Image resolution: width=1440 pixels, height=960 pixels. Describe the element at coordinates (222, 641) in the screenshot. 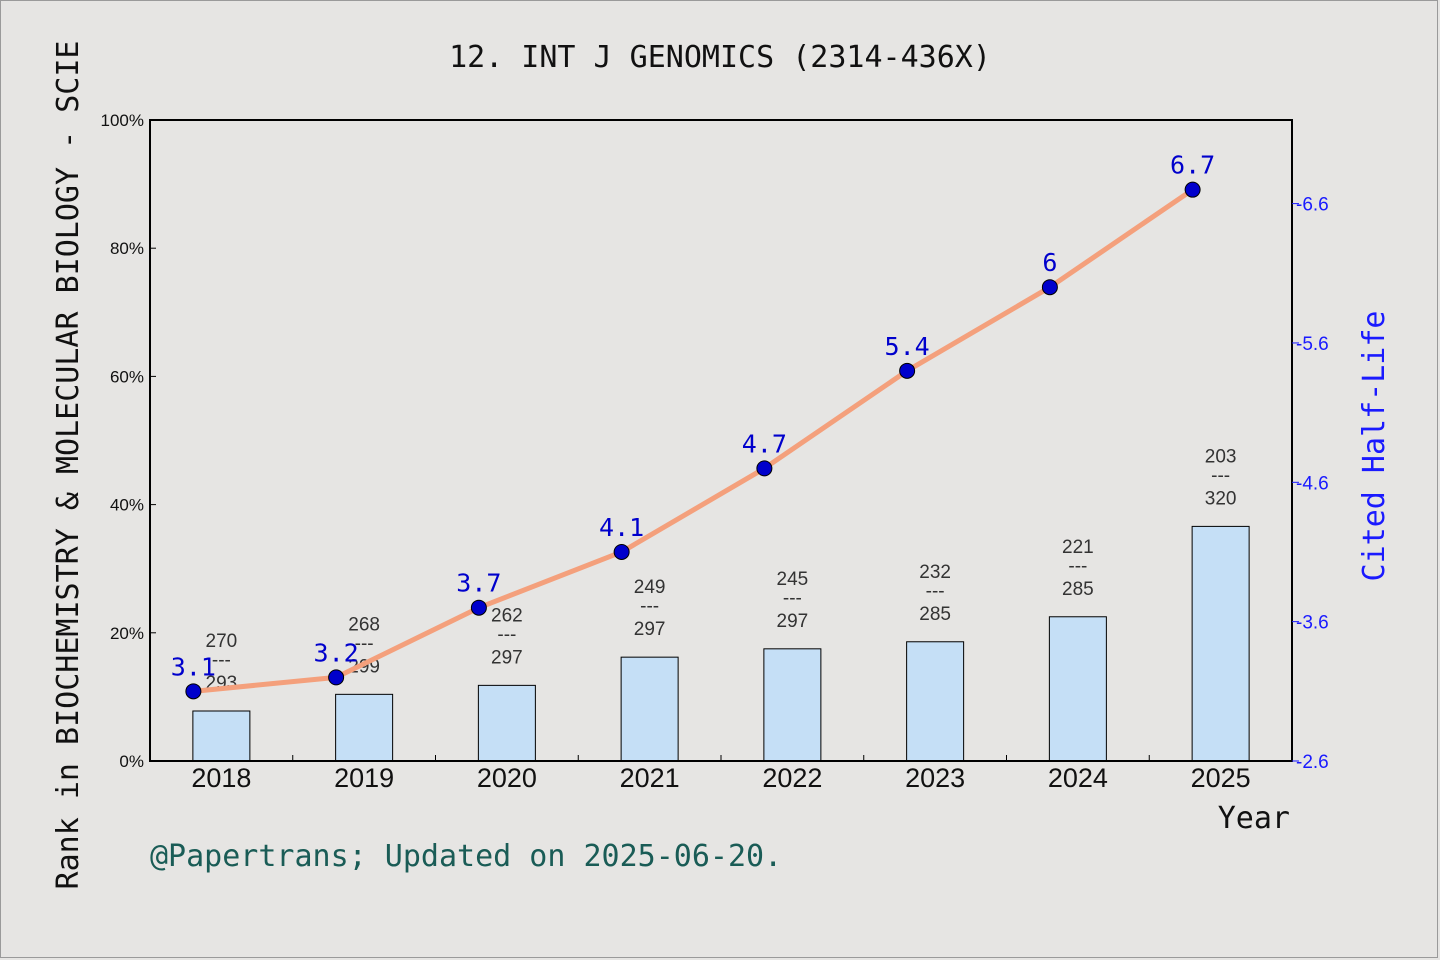

I see `rank-label: 270` at that location.